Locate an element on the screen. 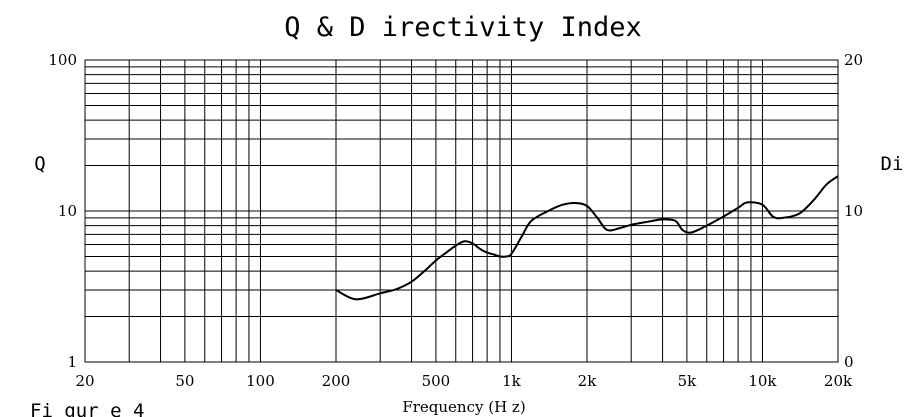 This screenshot has width=918, height=417. x-tick-label-9: 20k is located at coordinates (838, 381).